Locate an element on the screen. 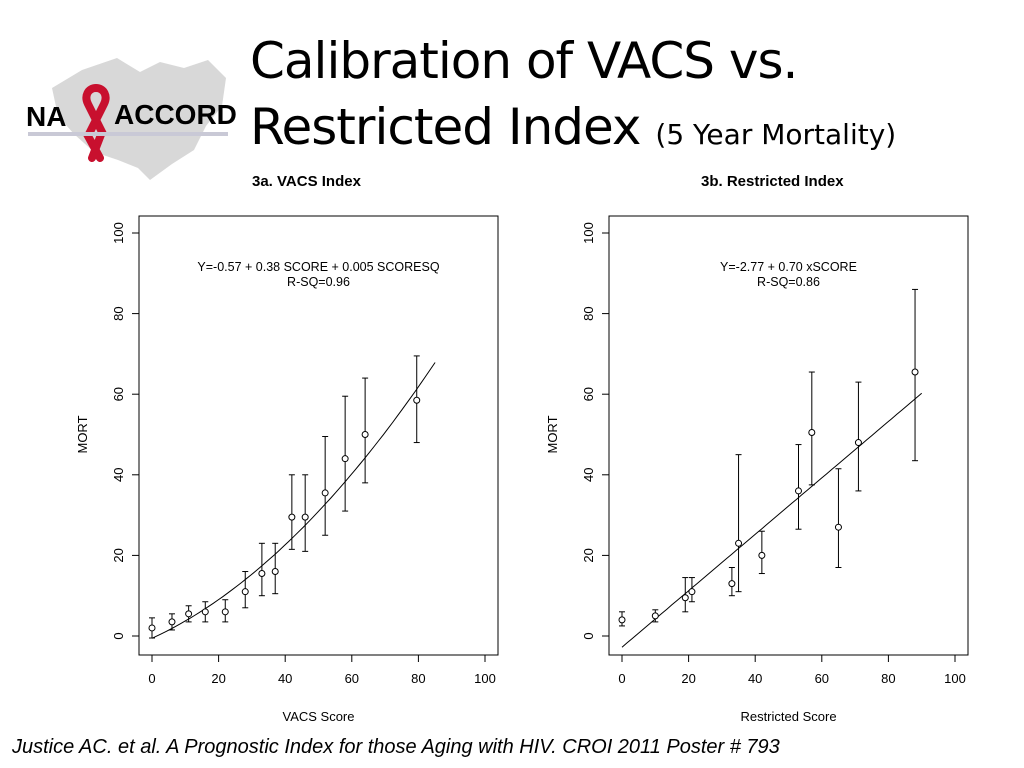 Image resolution: width=1024 pixels, height=768 pixels. red-ribbon-icon is located at coordinates (96, 123).